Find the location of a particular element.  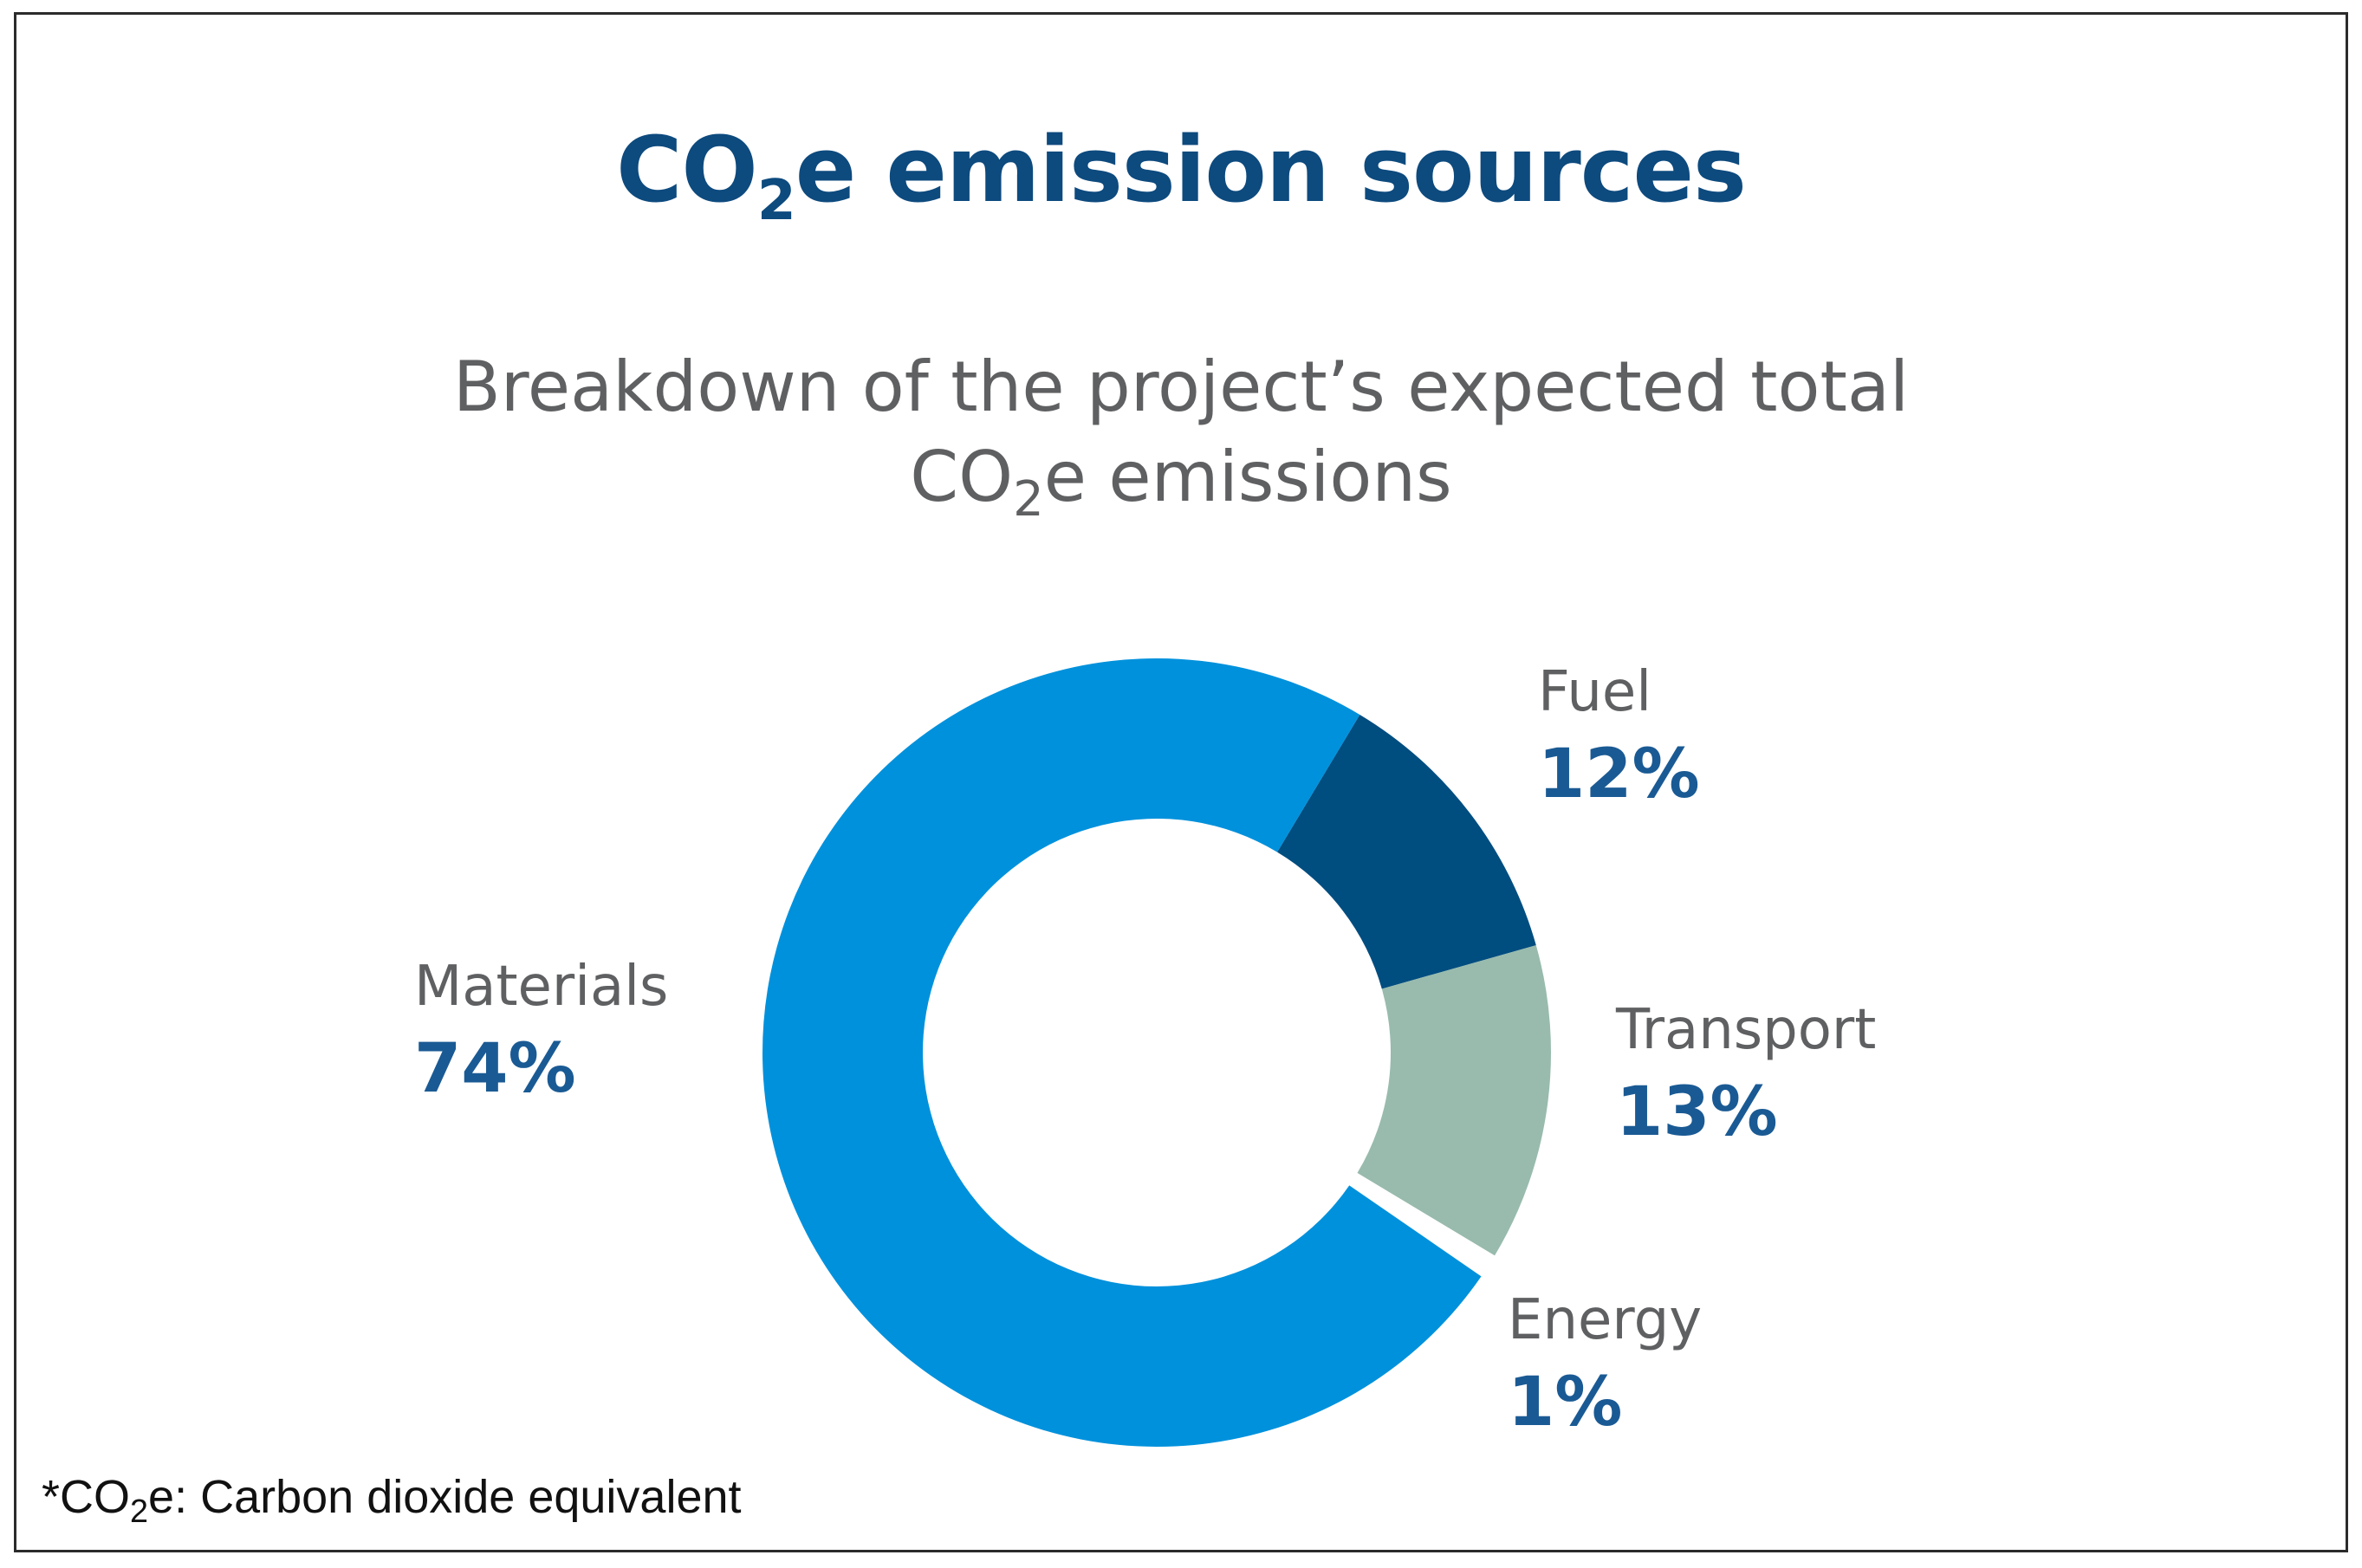

slice-value-energy: 1% is located at coordinates (1565, 1403).